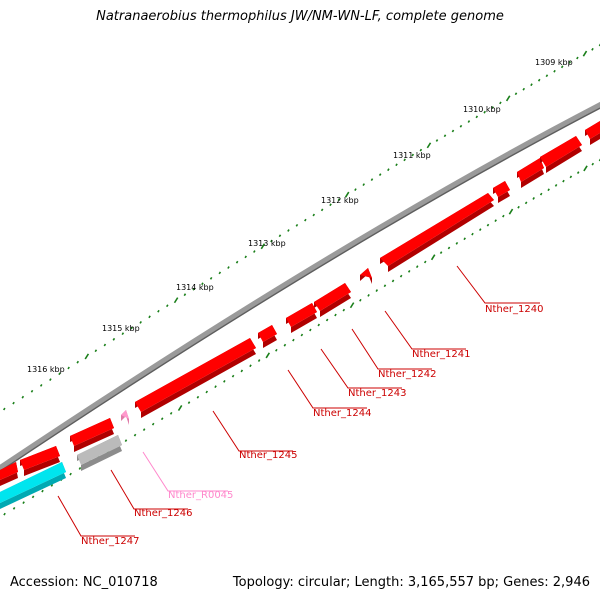  Describe the element at coordinates (40, 458) in the screenshot. I see `cds-left-a` at that location.